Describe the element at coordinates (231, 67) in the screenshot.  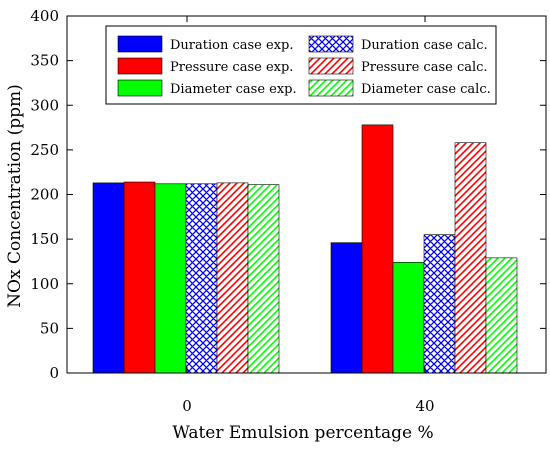
I see `legend-label: Pressure case exp.` at that location.